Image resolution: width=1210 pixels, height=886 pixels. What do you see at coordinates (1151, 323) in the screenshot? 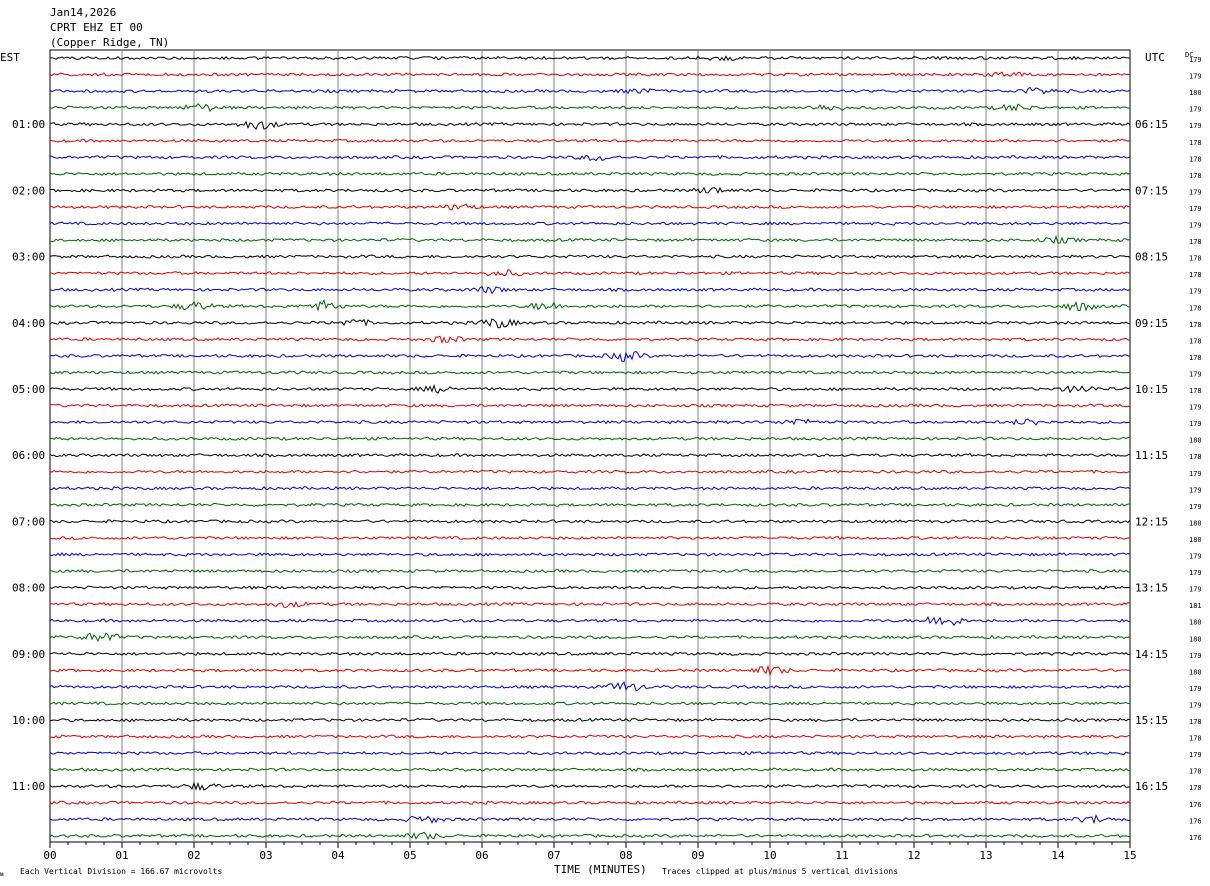
I see `right-hour-label: 09:15` at bounding box center [1151, 323].